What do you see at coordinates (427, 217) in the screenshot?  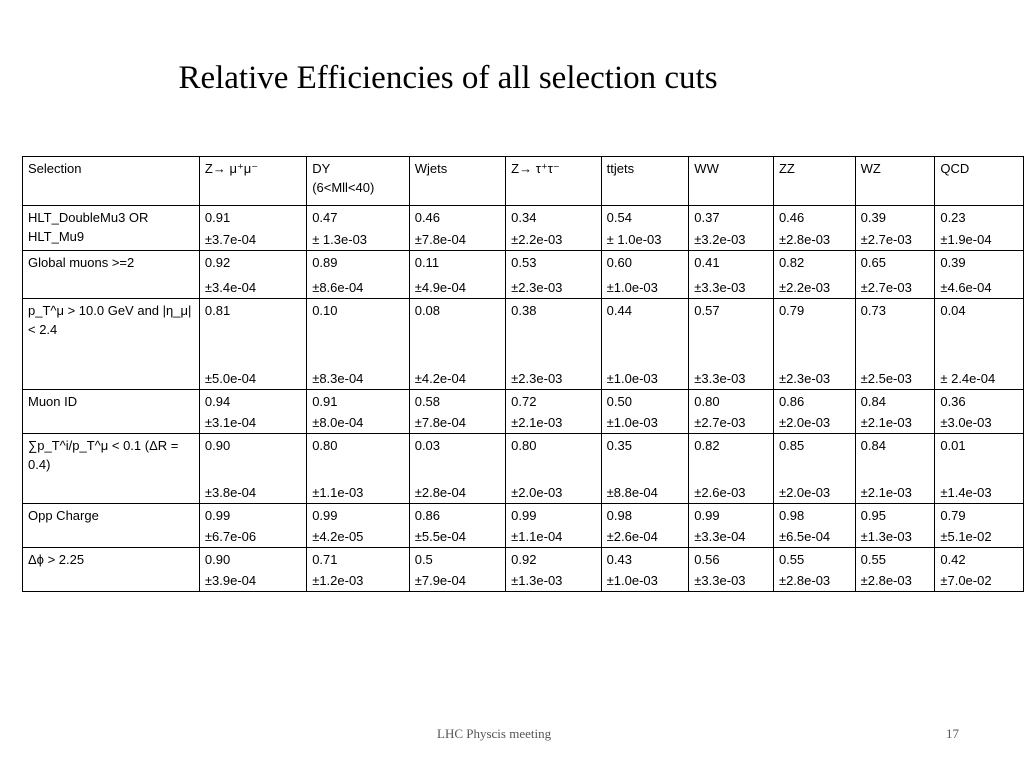 I see `efficiency-value: 0.46` at bounding box center [427, 217].